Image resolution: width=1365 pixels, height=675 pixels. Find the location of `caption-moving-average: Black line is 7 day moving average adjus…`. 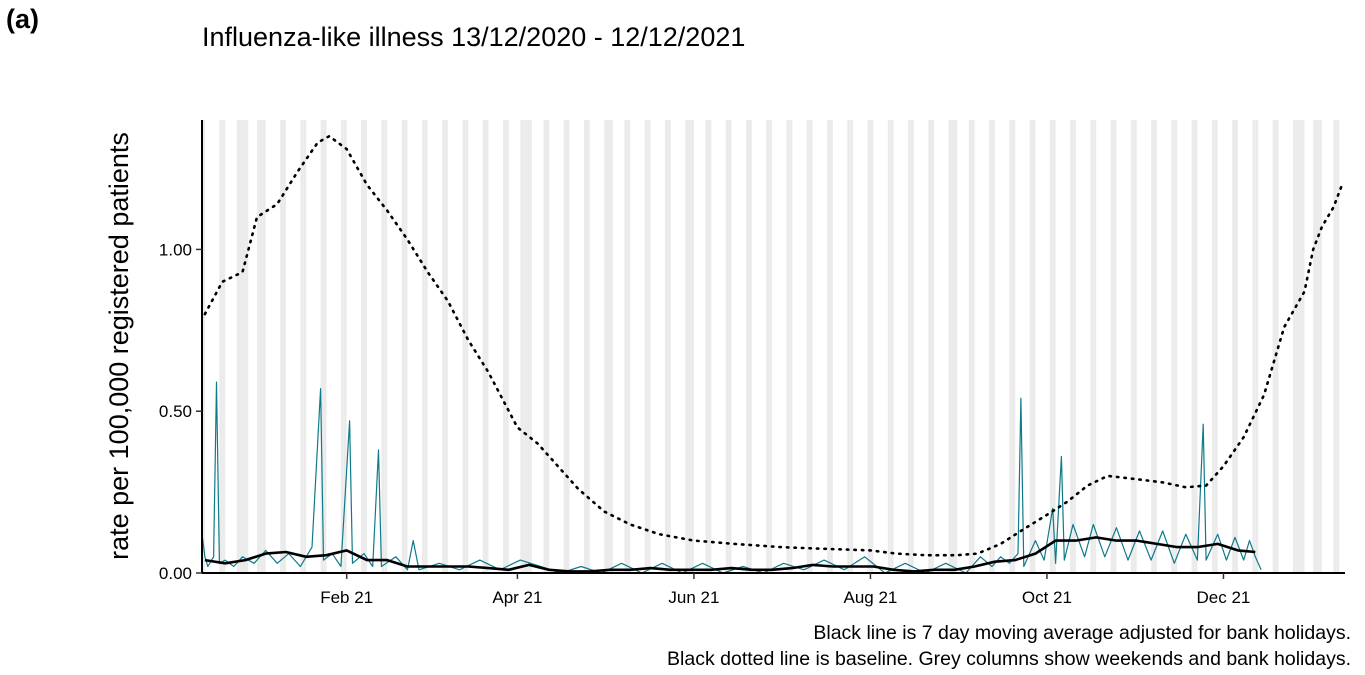

caption-moving-average: Black line is 7 day moving average adjus… is located at coordinates (1082, 633).